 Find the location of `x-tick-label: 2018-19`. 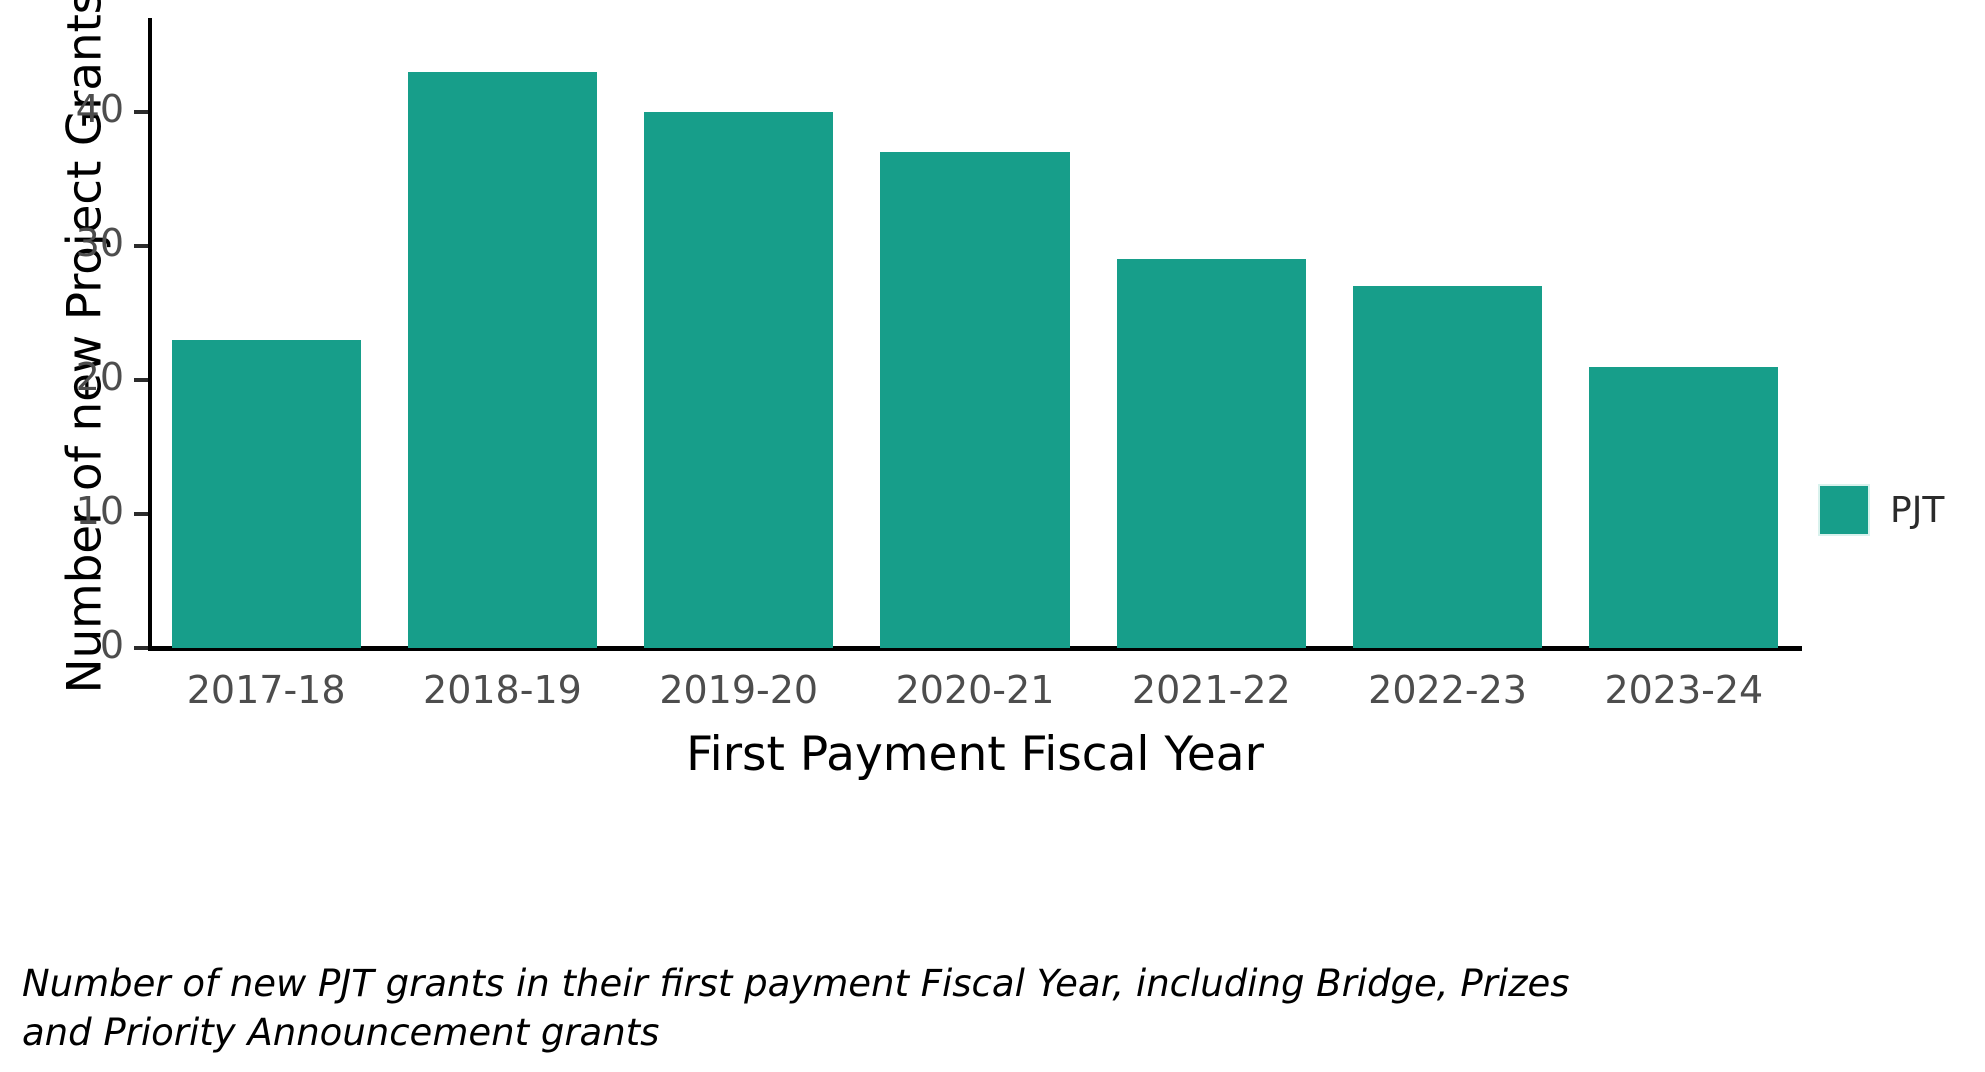

x-tick-label: 2018-19 is located at coordinates (502, 690).